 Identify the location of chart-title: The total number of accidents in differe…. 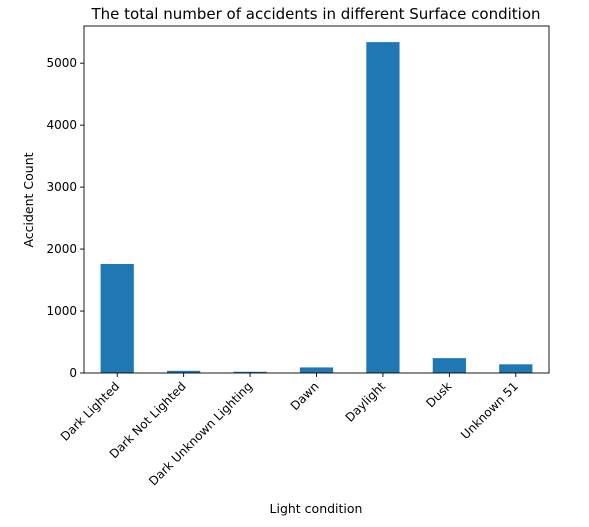
(315, 14).